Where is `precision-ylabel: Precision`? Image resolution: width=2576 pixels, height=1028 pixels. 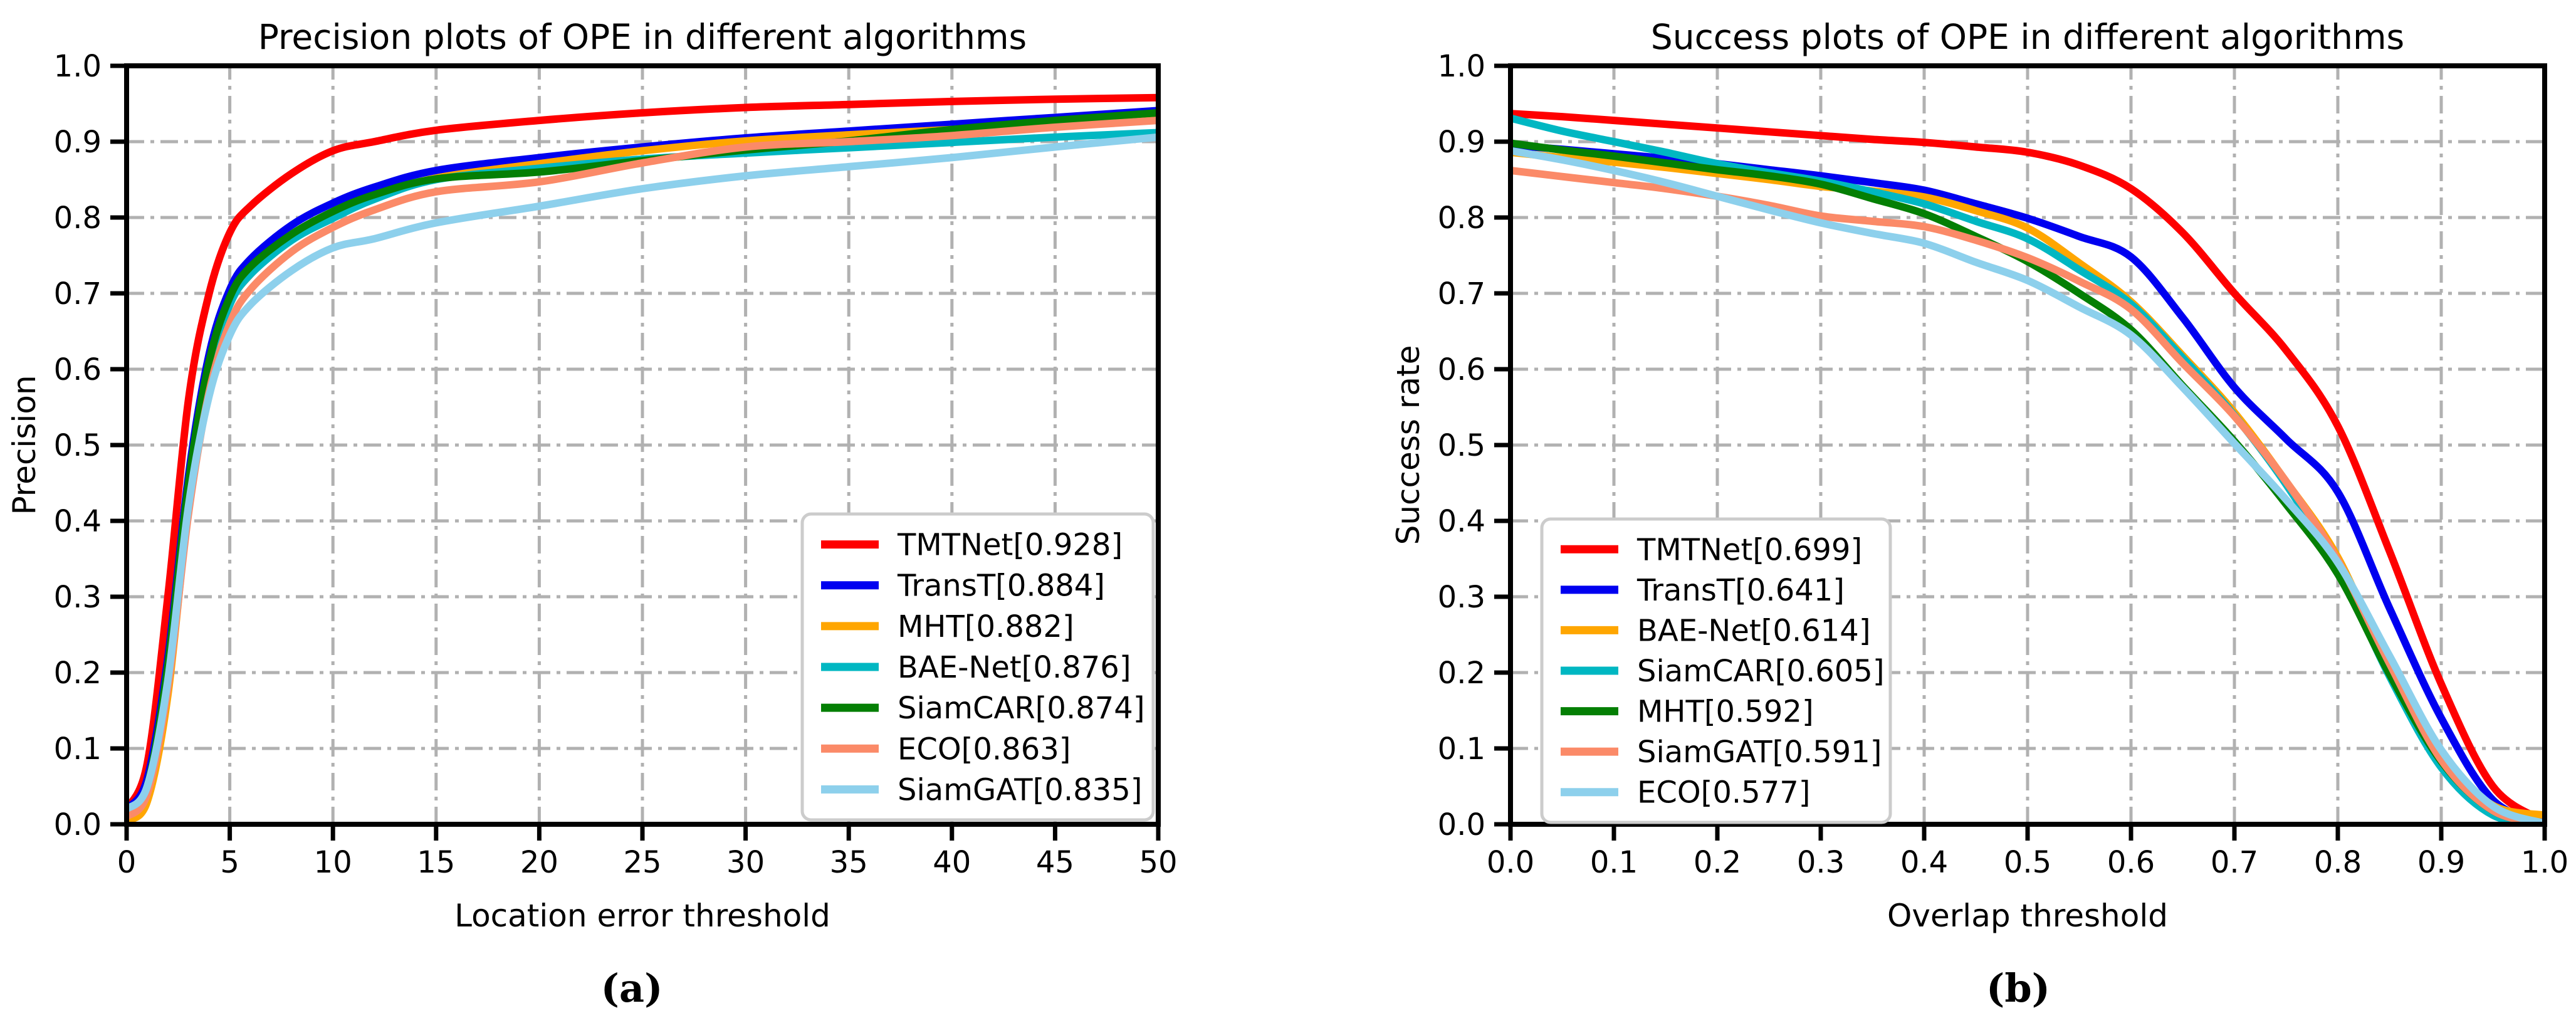
precision-ylabel: Precision is located at coordinates (24, 445).